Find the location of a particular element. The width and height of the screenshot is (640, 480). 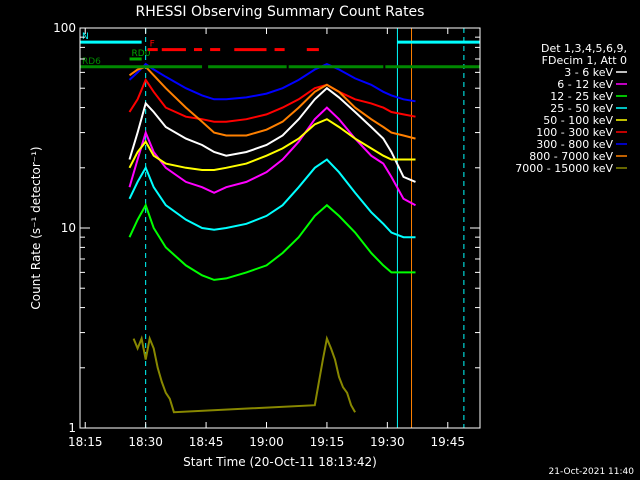

legend-entry-3: 25 - 50 keV is located at coordinates (581, 108).